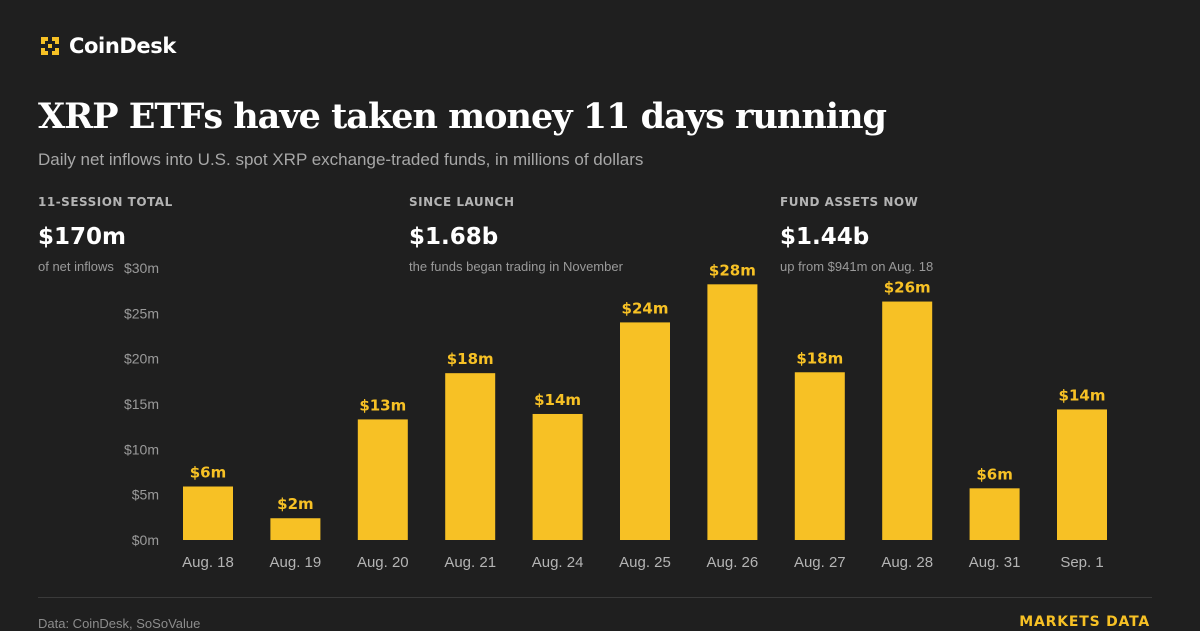 This screenshot has height=631, width=1200. I want to click on x-tick-label: Aug. 27, so click(820, 562).